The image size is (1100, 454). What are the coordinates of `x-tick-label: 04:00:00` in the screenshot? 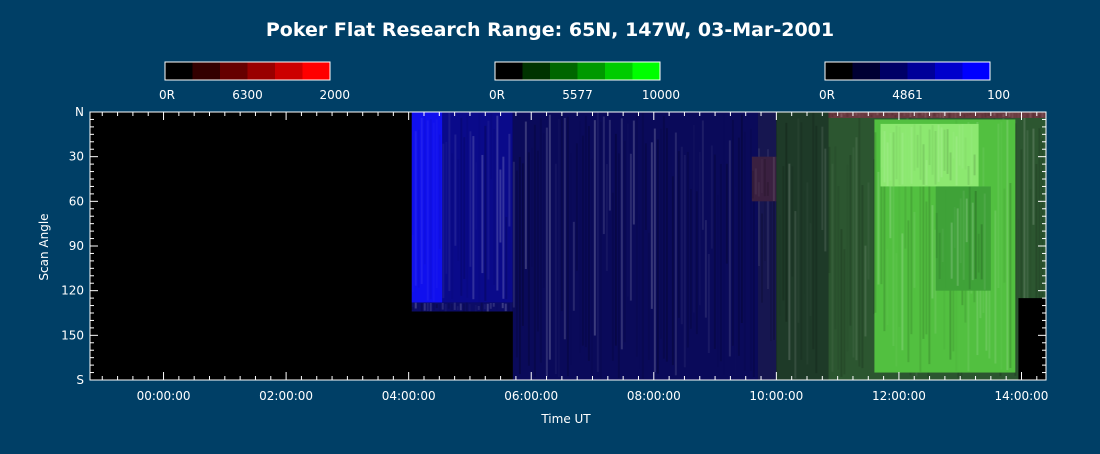 It's located at (409, 396).